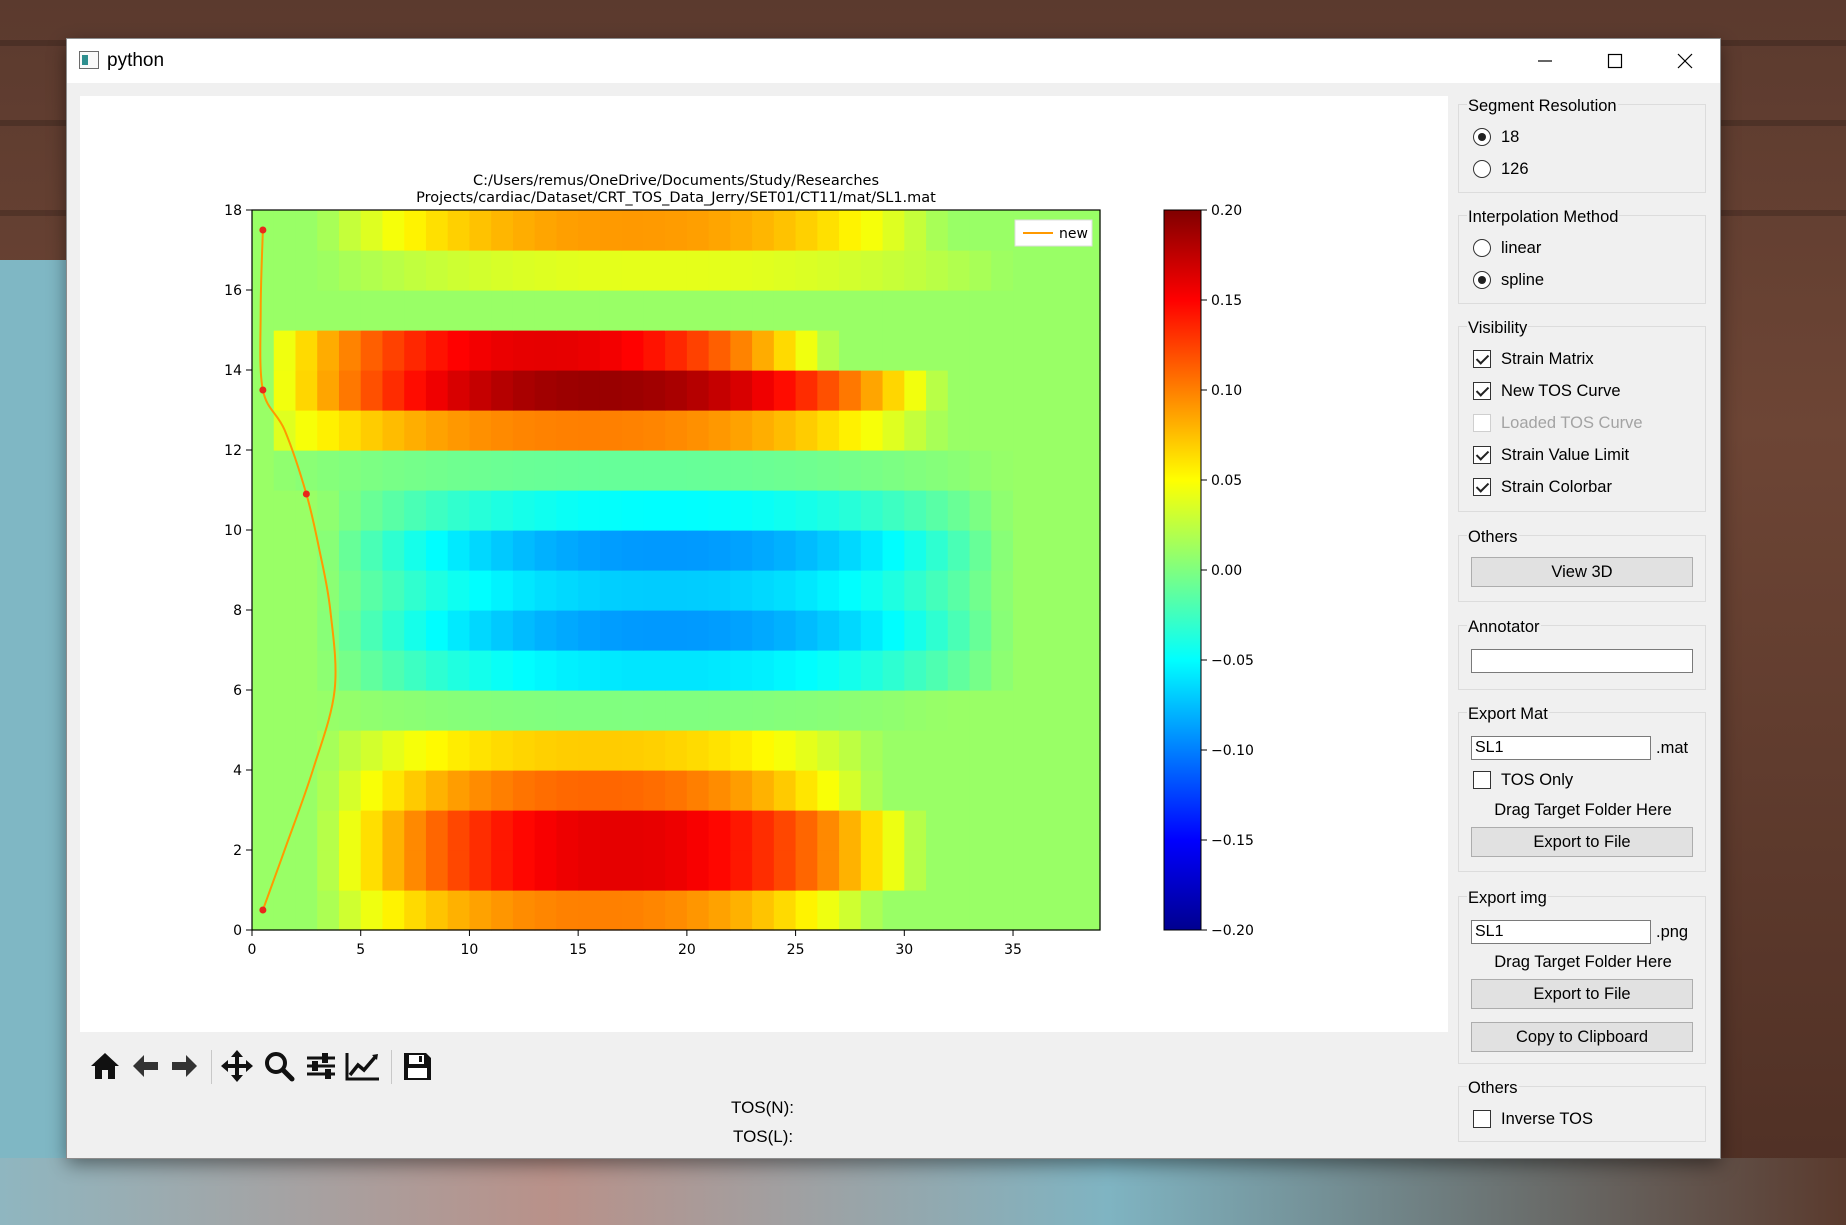 The height and width of the screenshot is (1225, 1846). What do you see at coordinates (1582, 842) in the screenshot?
I see `export-mat-button: Export to File` at bounding box center [1582, 842].